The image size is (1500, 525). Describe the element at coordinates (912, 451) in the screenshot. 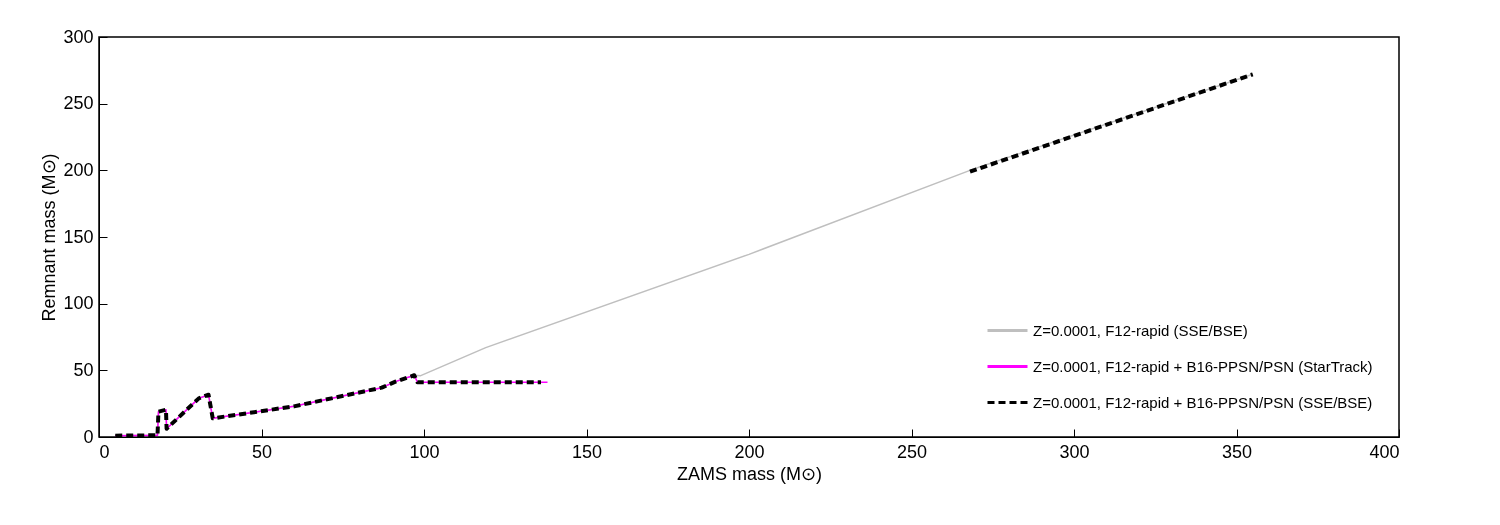

I see `x-tick-label: 250` at that location.